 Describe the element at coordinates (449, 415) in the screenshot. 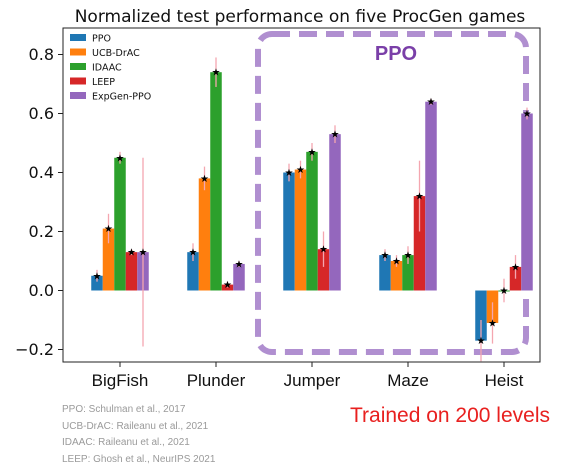

I see `training-note: Trained on 200 levels` at that location.